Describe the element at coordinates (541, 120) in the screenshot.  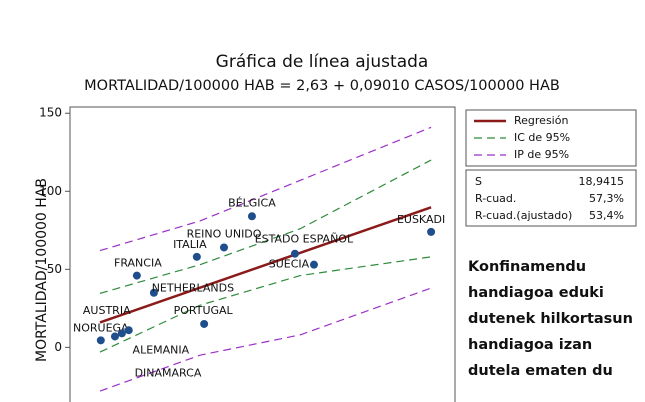
I see `legend-label: Regresión` at that location.